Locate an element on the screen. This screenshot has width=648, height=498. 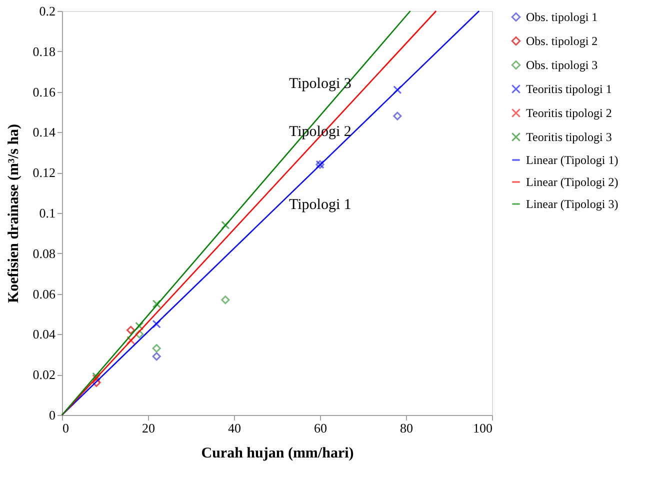
y-axis-title: Koefisien drainase (m³/s ha) is located at coordinates (14, 214).